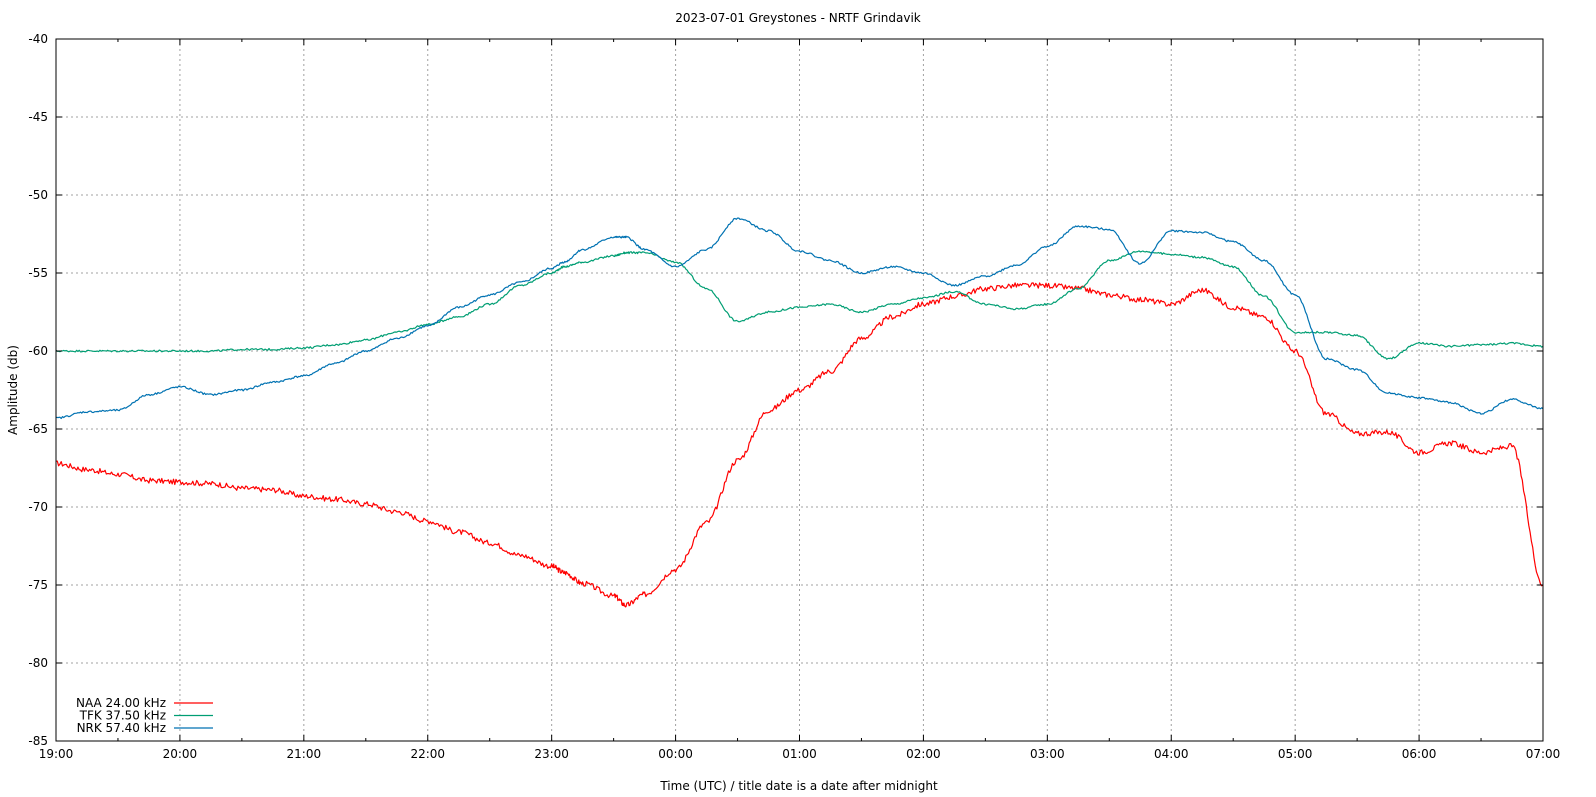 The height and width of the screenshot is (797, 1596). I want to click on x-tick-label: 02:00, so click(923, 754).